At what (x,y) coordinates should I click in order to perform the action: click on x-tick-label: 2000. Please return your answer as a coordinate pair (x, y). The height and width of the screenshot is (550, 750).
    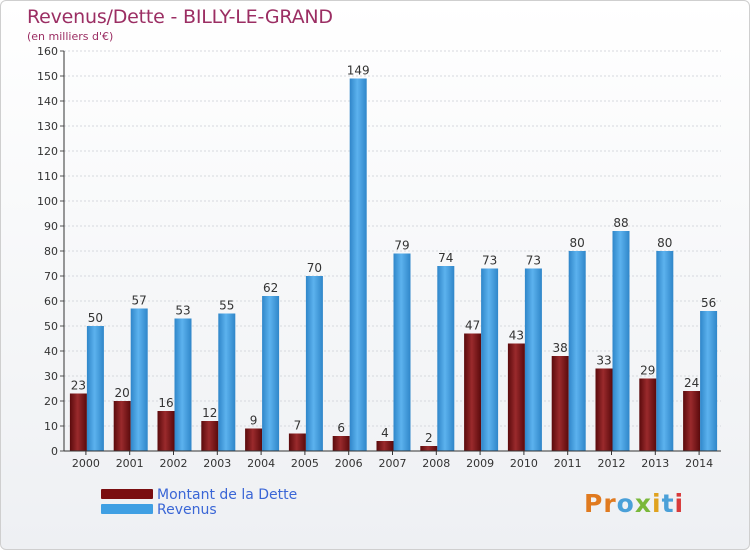
    Looking at the image, I should click on (86, 463).